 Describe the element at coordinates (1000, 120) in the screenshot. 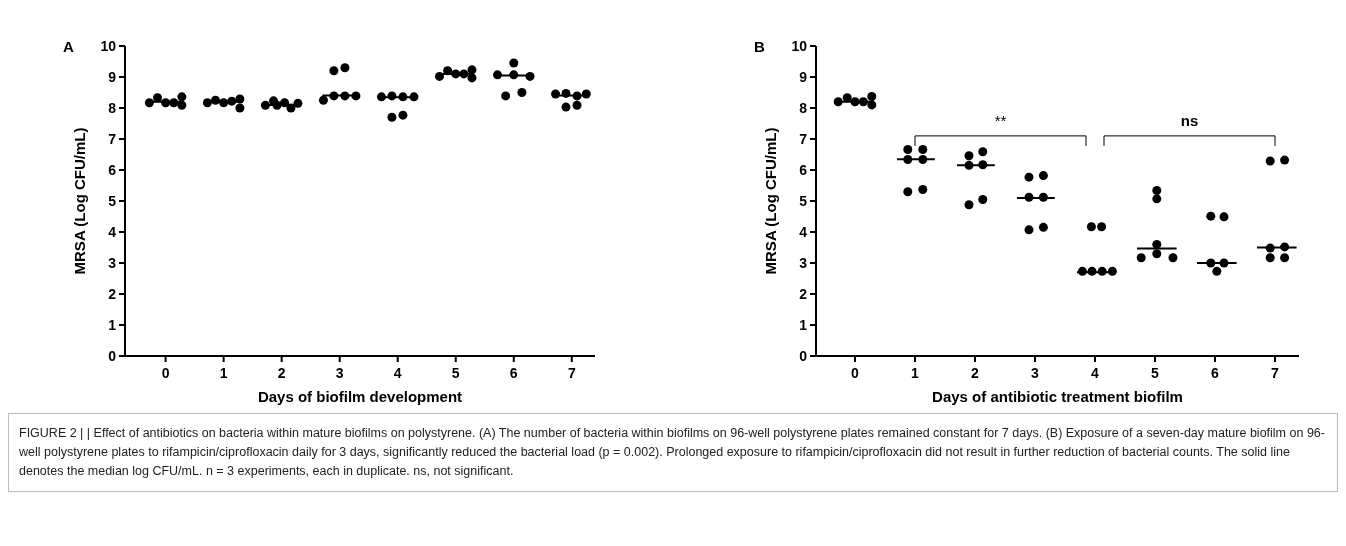

I see `annotation: **` at that location.